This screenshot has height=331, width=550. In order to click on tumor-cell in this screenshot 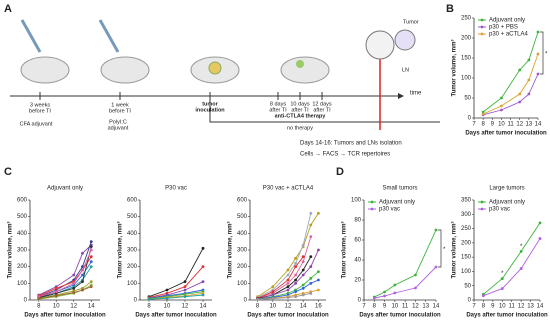, I will do `click(215, 68)`.